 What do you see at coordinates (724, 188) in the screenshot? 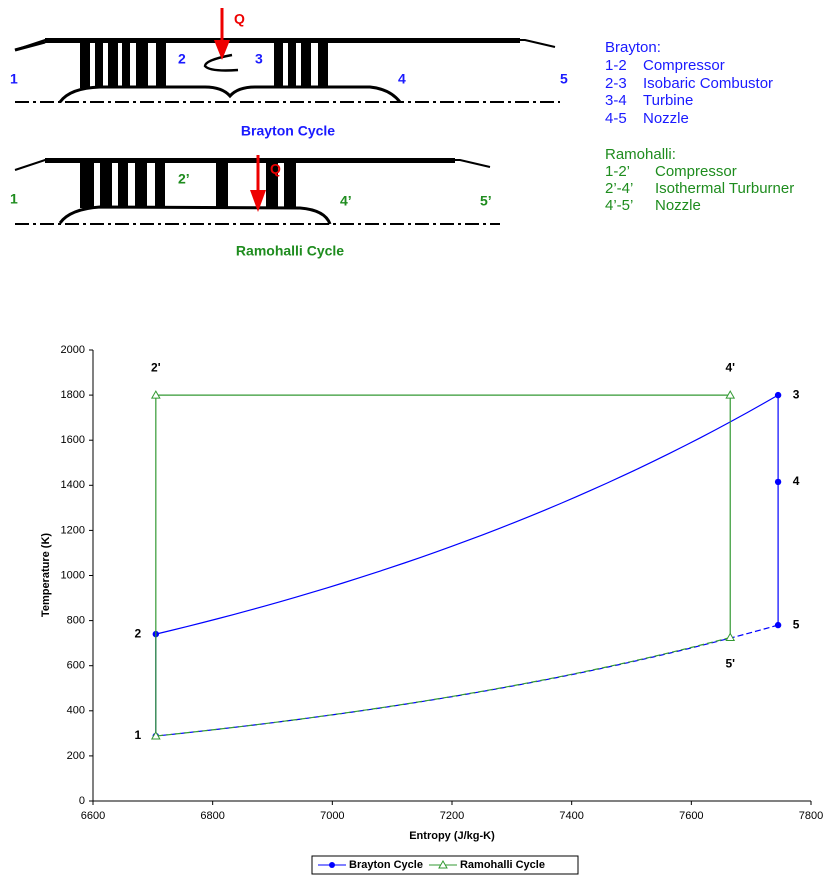
I see `legend-text: Isothermal Turburner` at bounding box center [724, 188].